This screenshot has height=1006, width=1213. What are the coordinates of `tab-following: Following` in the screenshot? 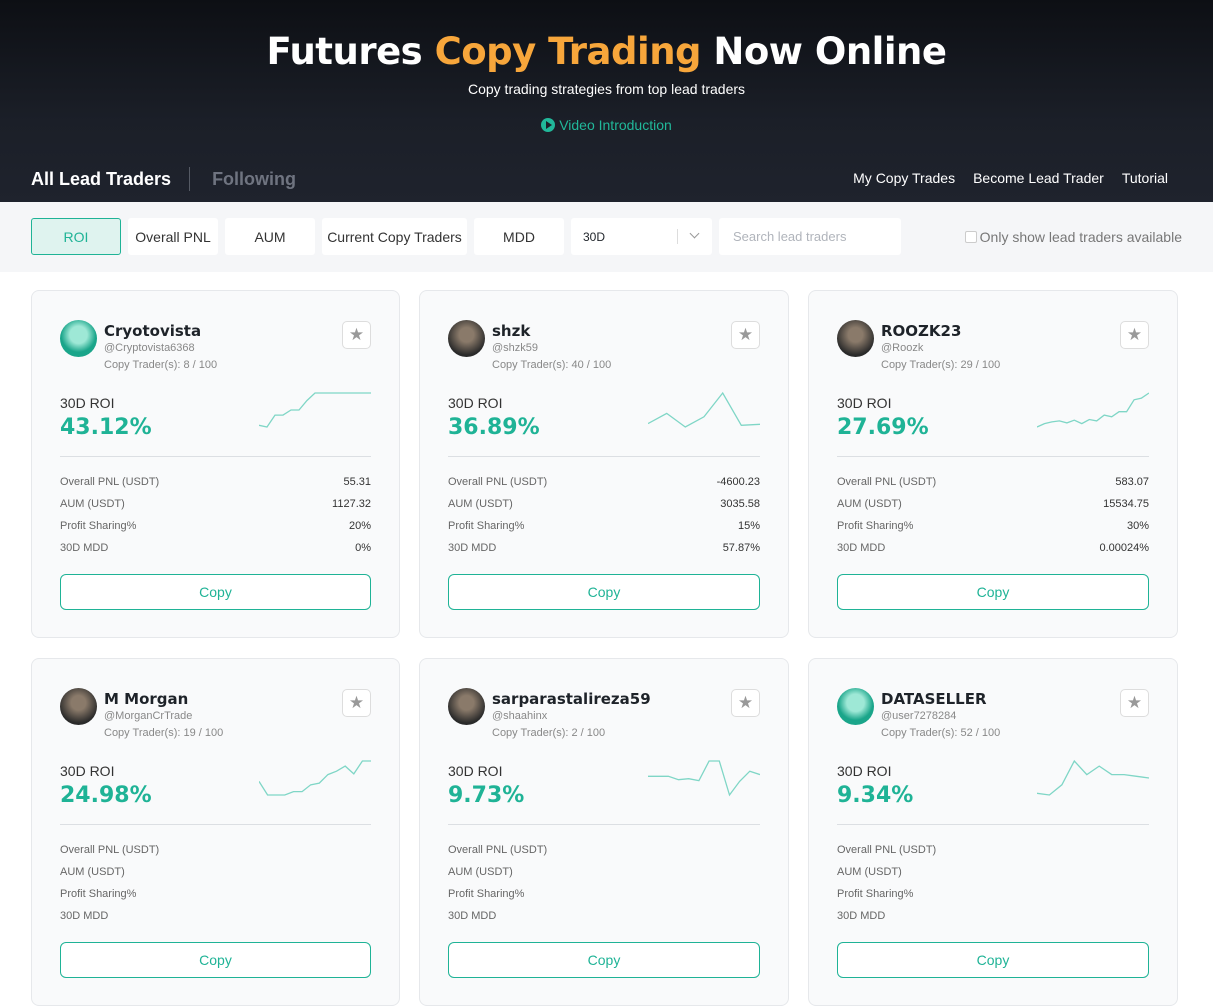 It's located at (254, 178).